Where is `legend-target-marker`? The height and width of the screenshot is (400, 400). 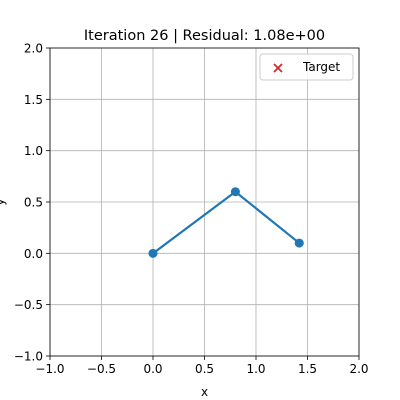 legend-target-marker is located at coordinates (278, 68).